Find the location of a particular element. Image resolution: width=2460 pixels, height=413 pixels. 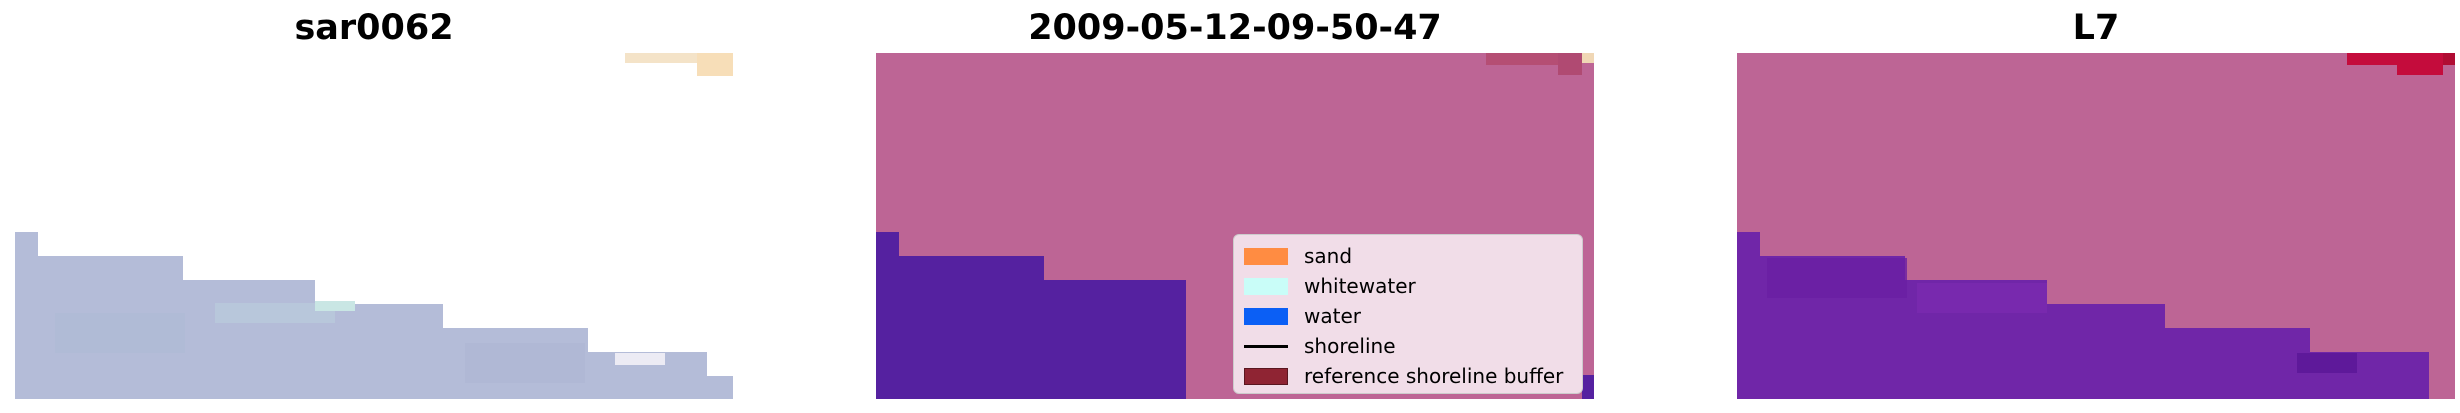

shoreline-swatch is located at coordinates (1266, 346).